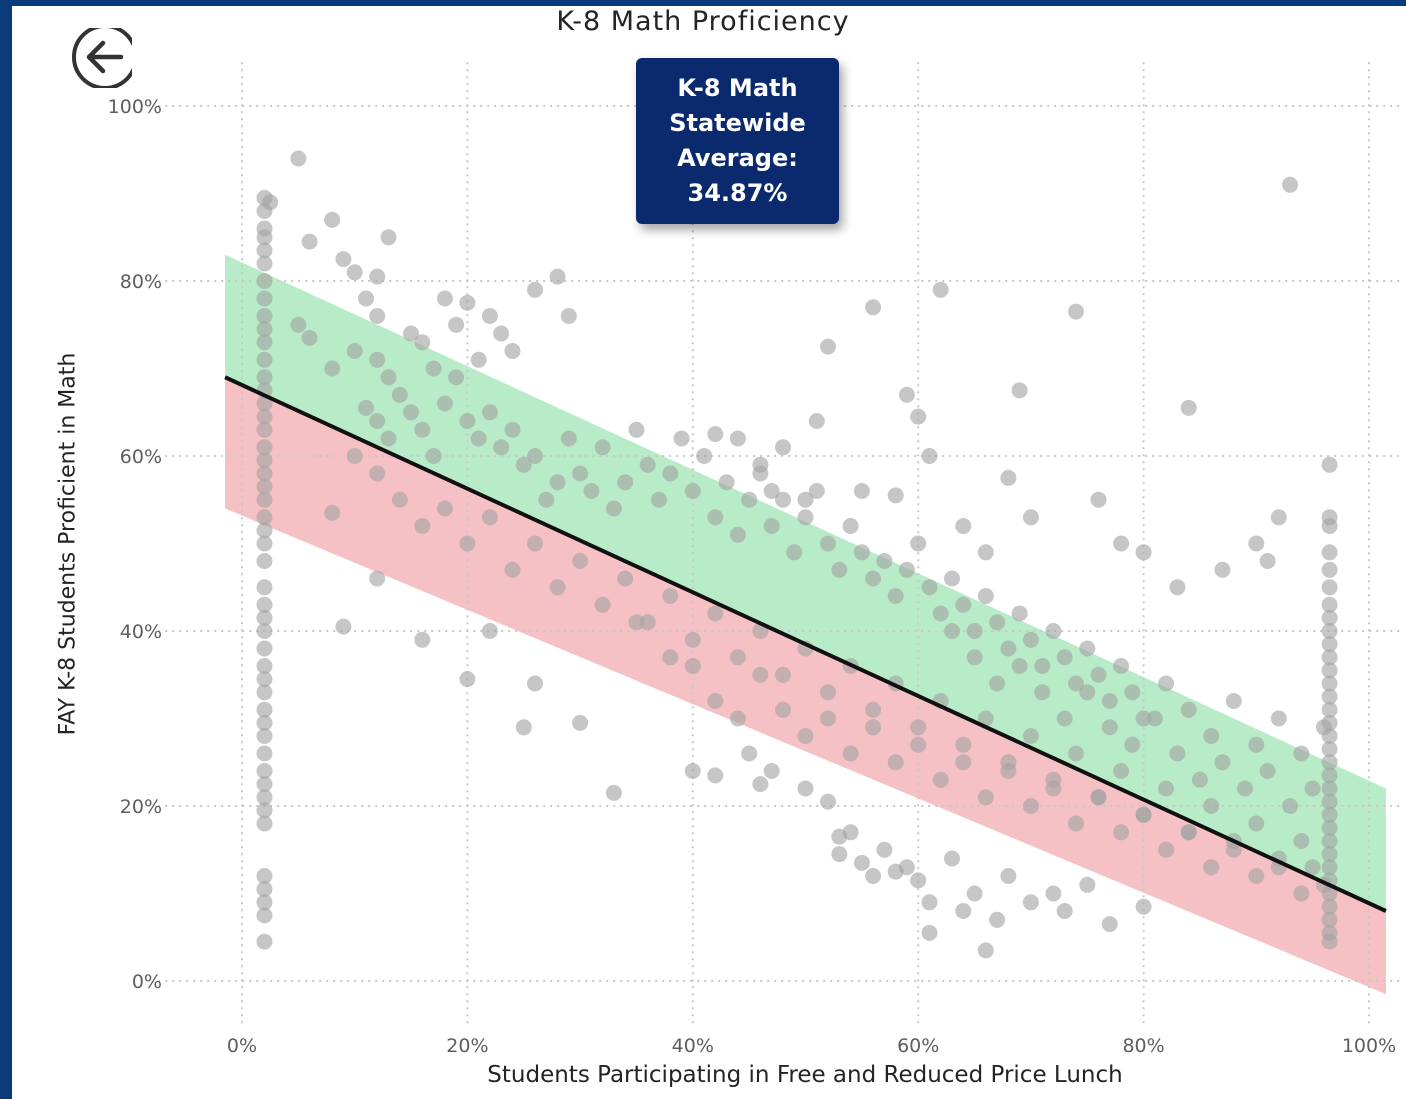 This screenshot has height=1099, width=1406. I want to click on x-tick-label: 0%, so click(242, 1046).